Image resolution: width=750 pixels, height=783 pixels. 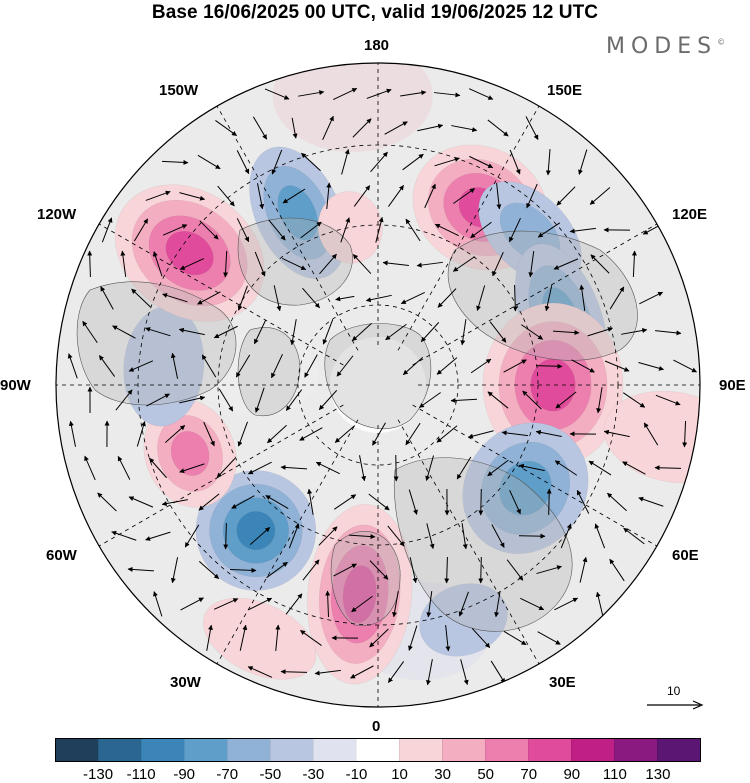 I want to click on colorbar-tick-label: 110, so click(x=614, y=774).